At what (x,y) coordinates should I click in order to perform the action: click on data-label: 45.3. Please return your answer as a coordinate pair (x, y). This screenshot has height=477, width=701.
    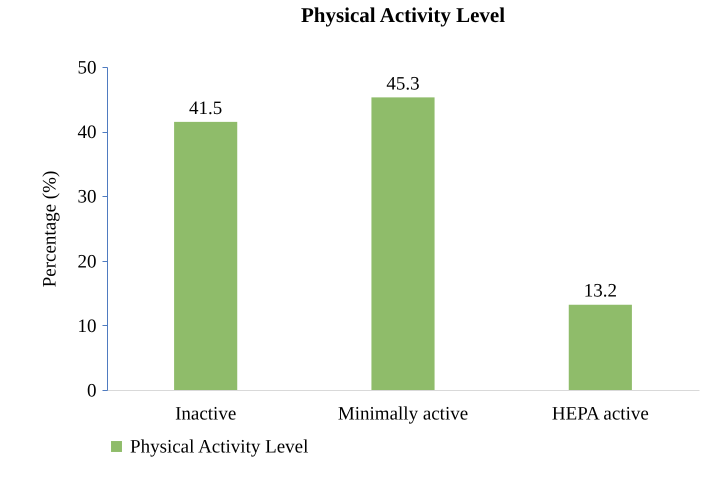
    Looking at the image, I should click on (403, 83).